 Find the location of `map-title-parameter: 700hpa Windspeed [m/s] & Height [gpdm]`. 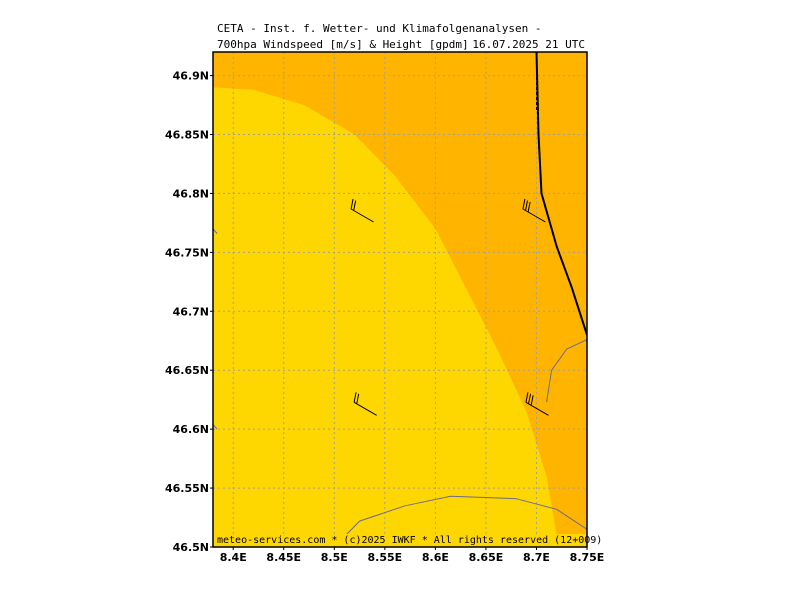

map-title-parameter: 700hpa Windspeed [m/s] & Height [gpdm] is located at coordinates (343, 44).